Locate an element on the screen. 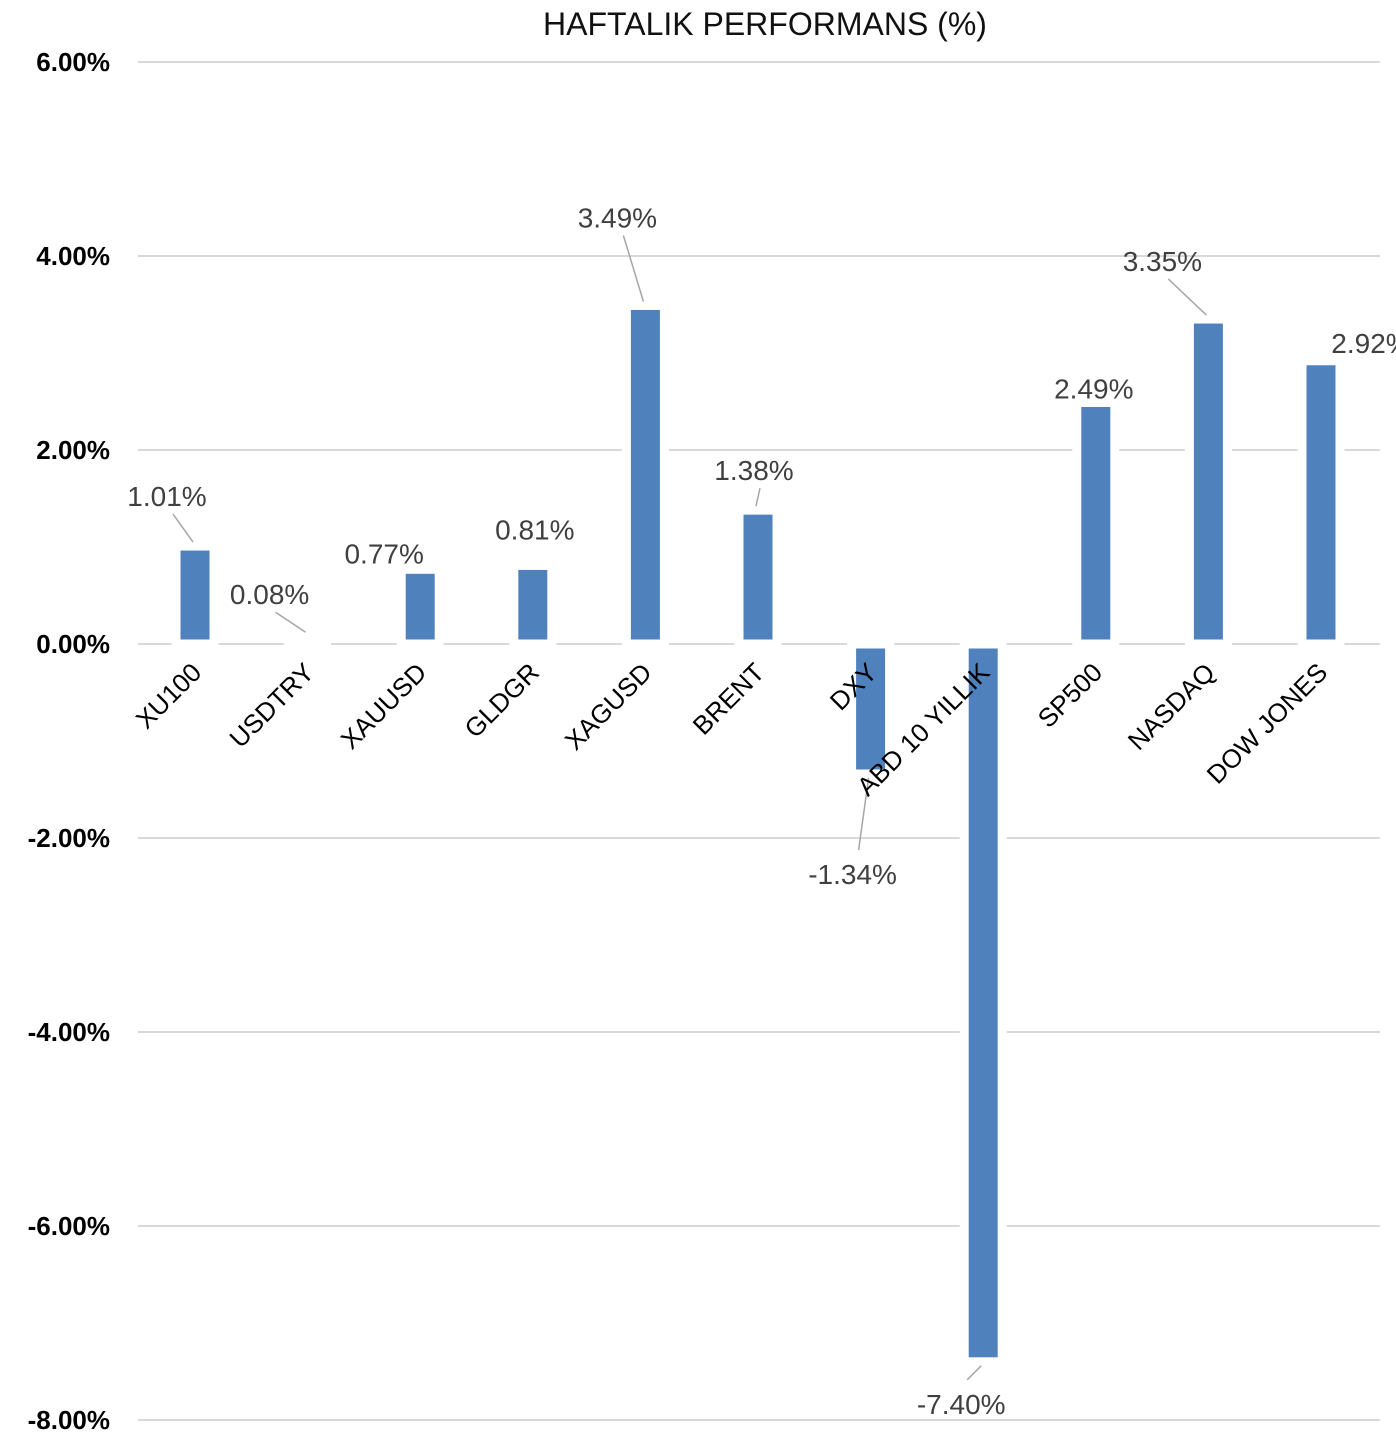 The image size is (1396, 1434). bar-sp500 is located at coordinates (1096, 523).